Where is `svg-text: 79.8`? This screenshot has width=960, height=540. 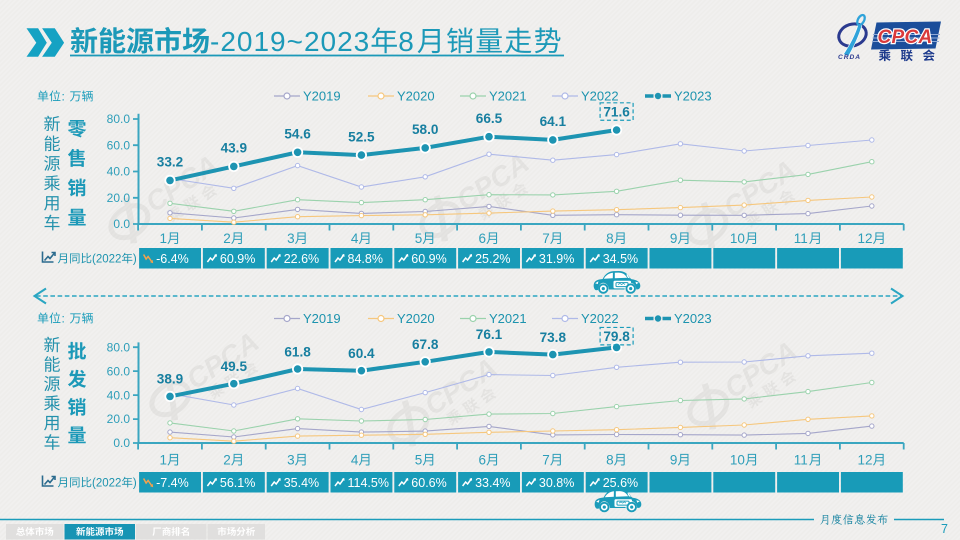
svg-text: 79.8 is located at coordinates (616, 336).